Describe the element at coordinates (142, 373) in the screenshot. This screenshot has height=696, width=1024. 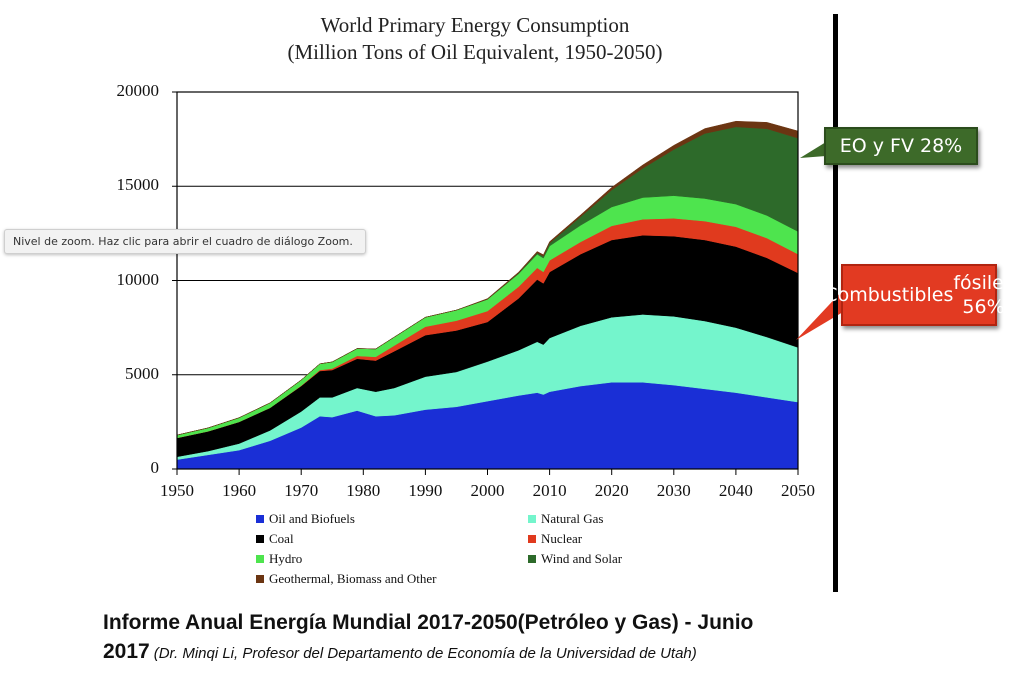
I see `y-tick-label: 5000` at that location.